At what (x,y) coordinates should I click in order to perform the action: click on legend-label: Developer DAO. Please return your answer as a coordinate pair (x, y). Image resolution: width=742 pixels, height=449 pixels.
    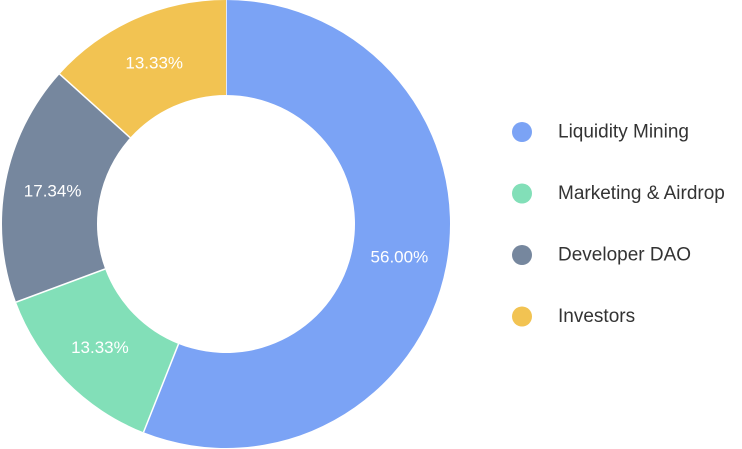
    Looking at the image, I should click on (624, 255).